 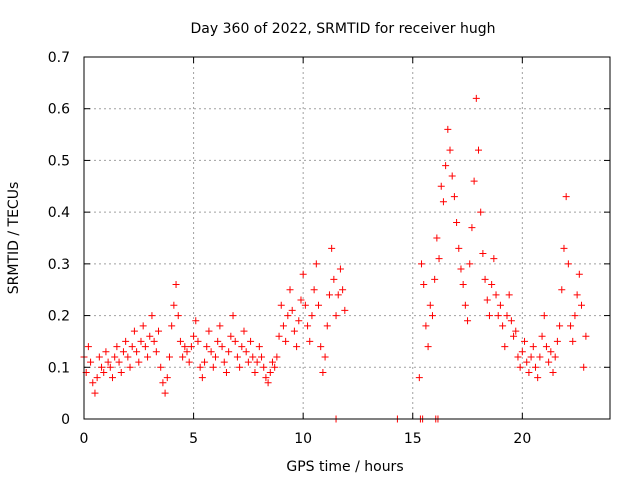 What do you see at coordinates (193, 439) in the screenshot?
I see `x-tick-label: 5` at bounding box center [193, 439].